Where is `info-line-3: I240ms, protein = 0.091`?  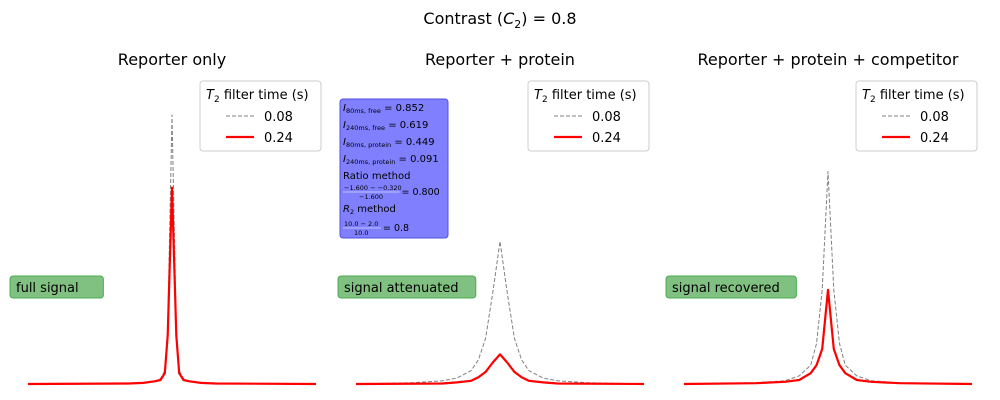
info-line-3: I240ms, protein = 0.091 is located at coordinates (391, 160).